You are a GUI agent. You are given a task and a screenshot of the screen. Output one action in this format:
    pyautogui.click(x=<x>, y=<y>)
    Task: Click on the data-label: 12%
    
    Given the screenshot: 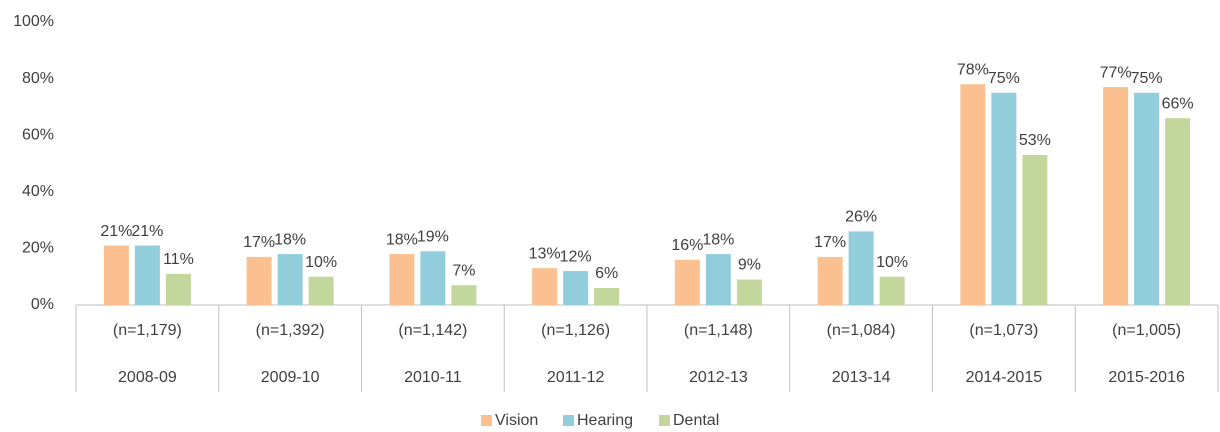 What is the action you would take?
    pyautogui.click(x=576, y=256)
    